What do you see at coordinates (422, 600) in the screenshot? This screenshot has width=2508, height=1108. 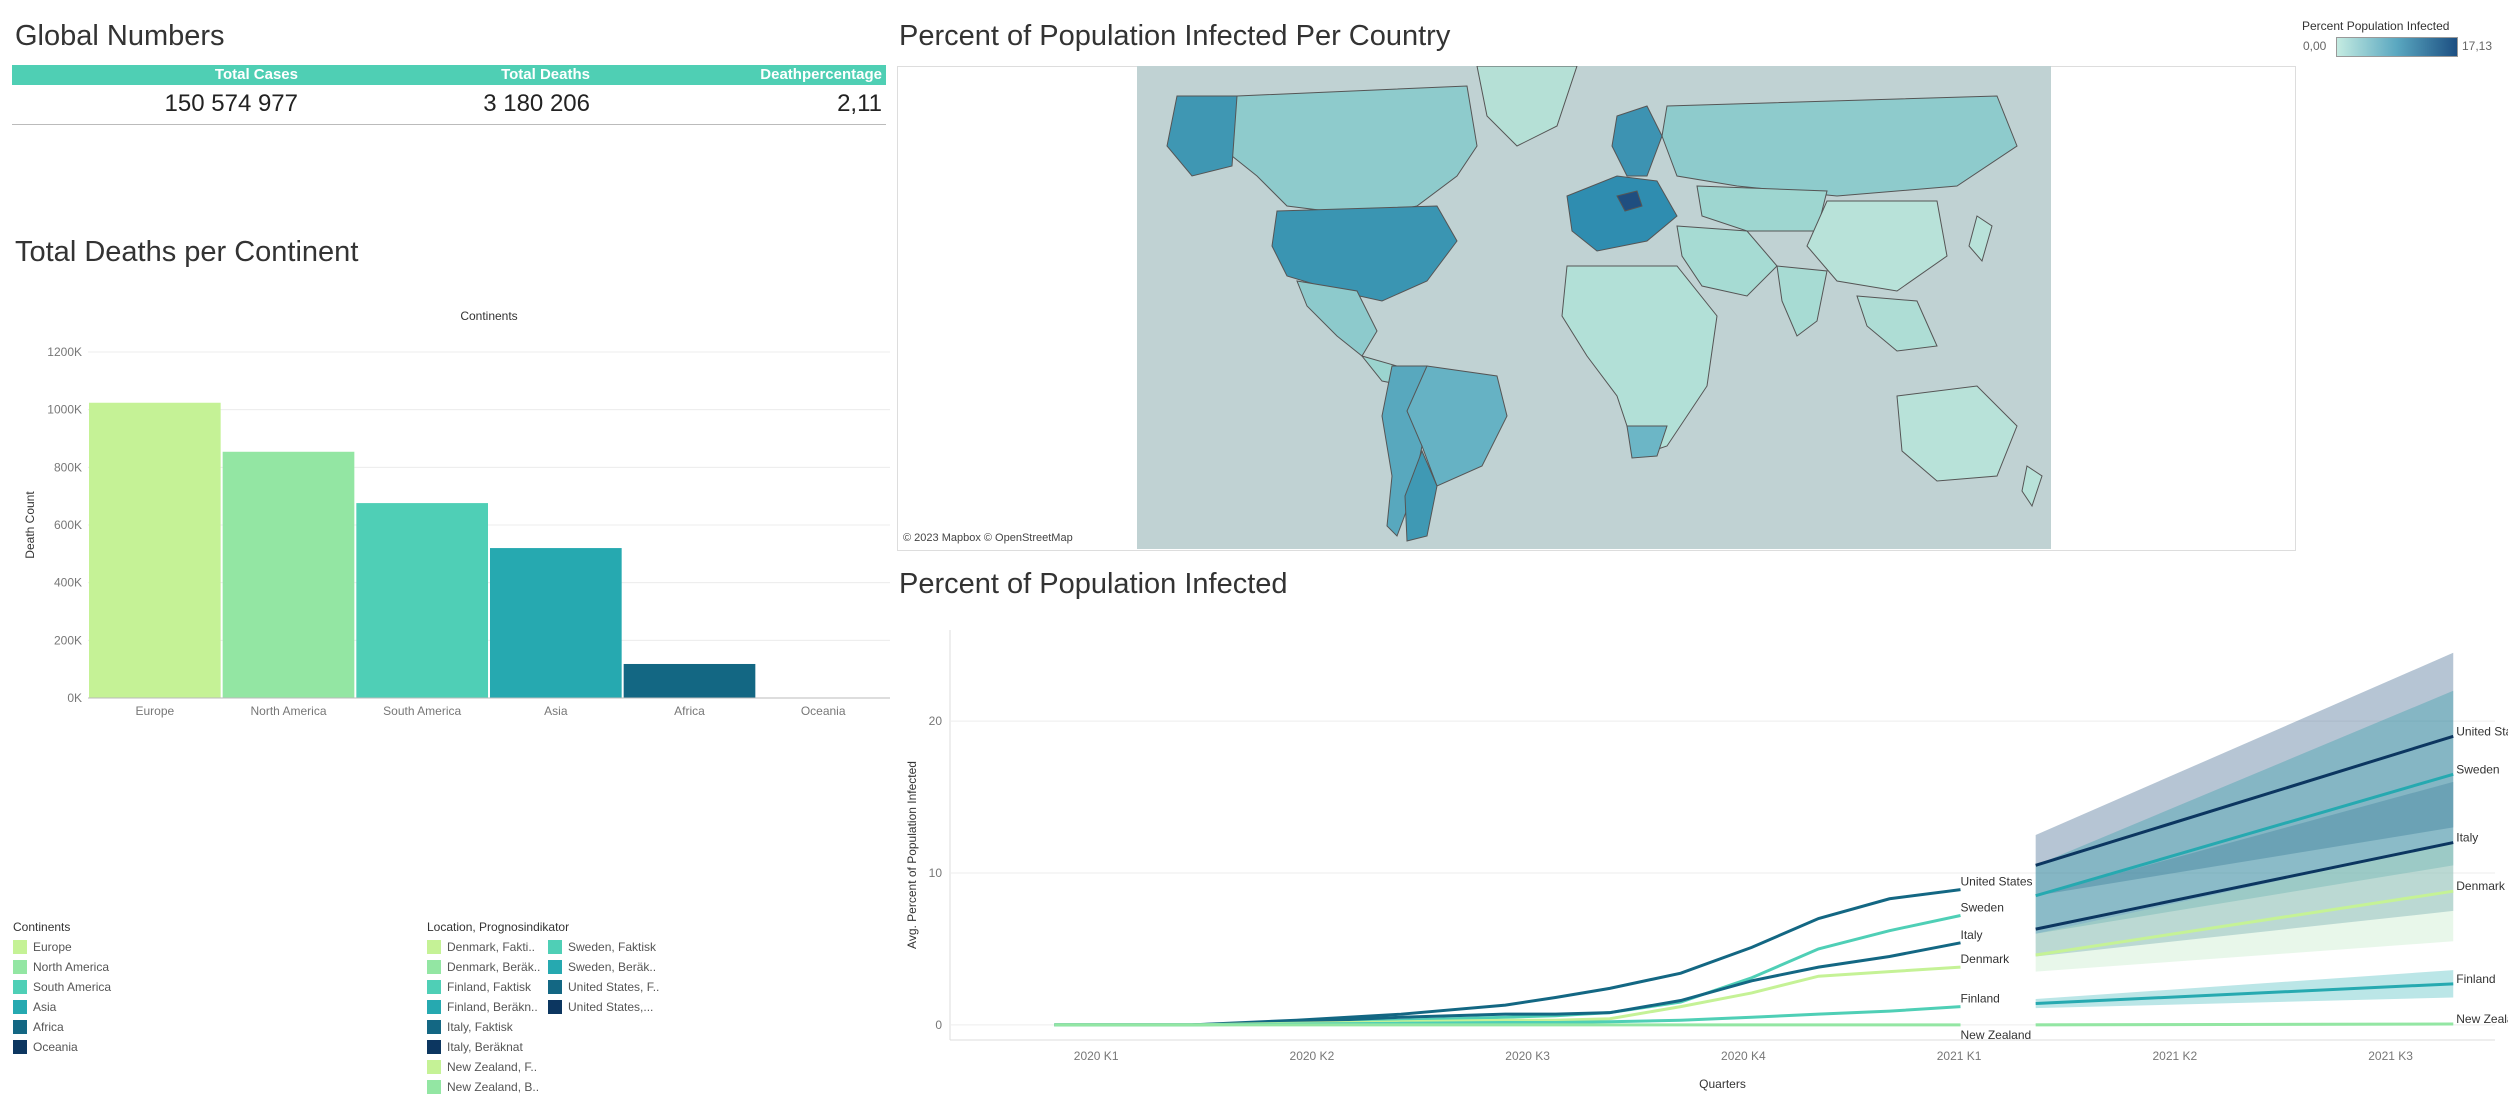 I see `bar-south-america` at bounding box center [422, 600].